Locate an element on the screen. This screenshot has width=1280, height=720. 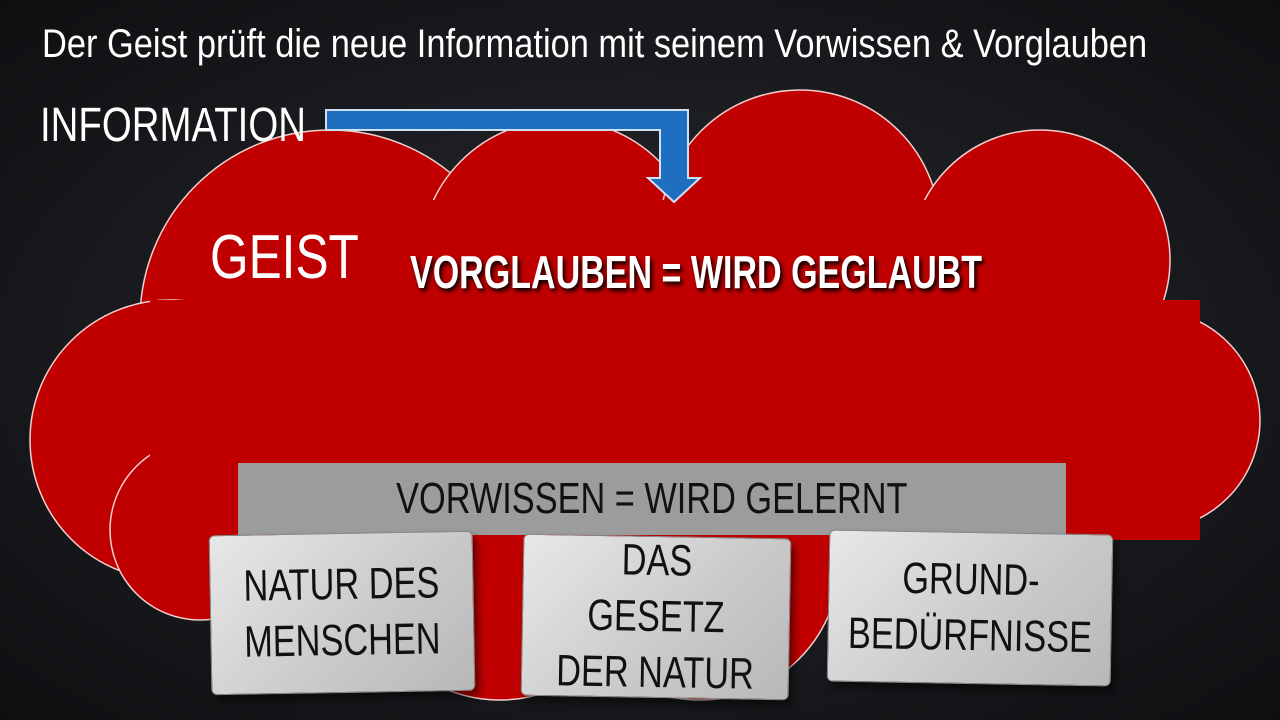
information-label: INFORMATION is located at coordinates (173, 125).